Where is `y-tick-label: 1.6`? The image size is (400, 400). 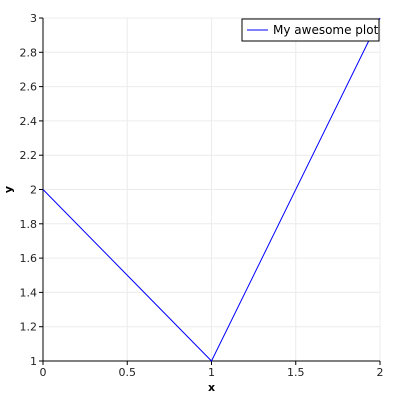
y-tick-label: 1.6 is located at coordinates (29, 258).